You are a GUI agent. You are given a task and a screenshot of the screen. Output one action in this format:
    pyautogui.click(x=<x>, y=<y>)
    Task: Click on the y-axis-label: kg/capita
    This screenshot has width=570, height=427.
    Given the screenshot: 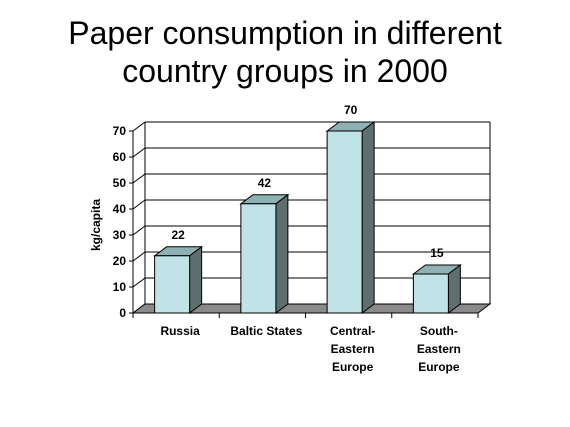 What is the action you would take?
    pyautogui.click(x=96, y=225)
    